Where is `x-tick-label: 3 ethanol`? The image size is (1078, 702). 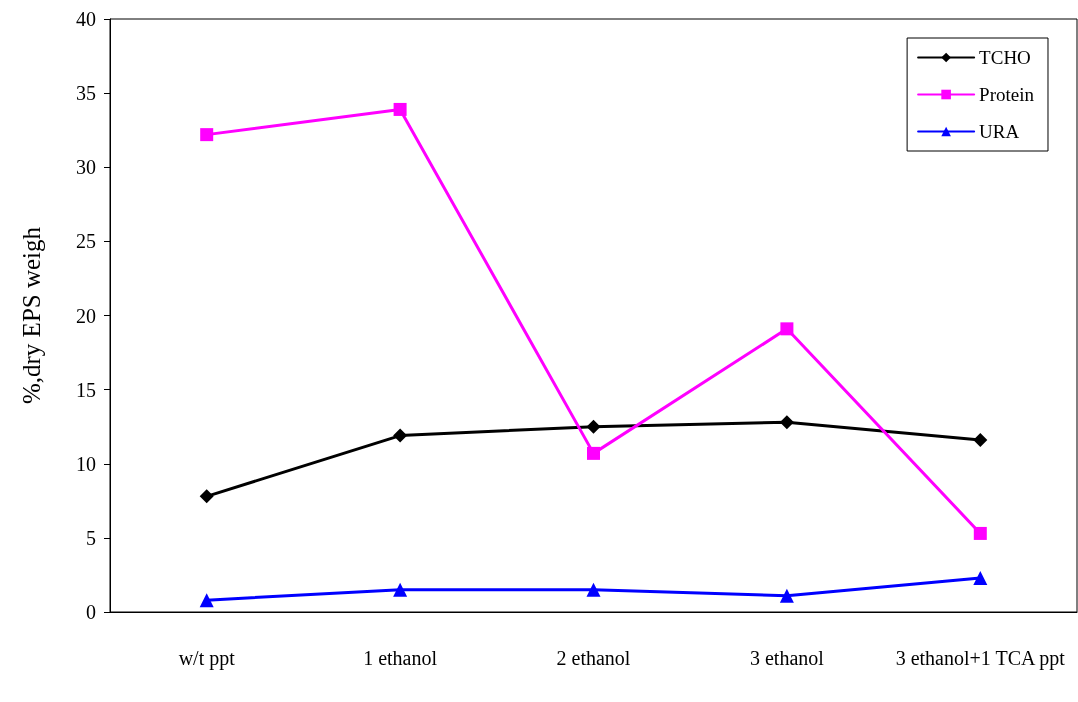
x-tick-label: 3 ethanol is located at coordinates (787, 658).